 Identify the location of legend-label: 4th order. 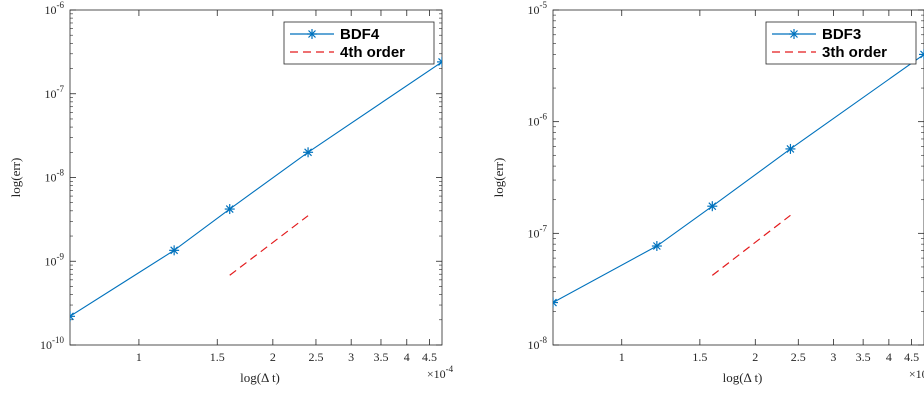
(372, 52).